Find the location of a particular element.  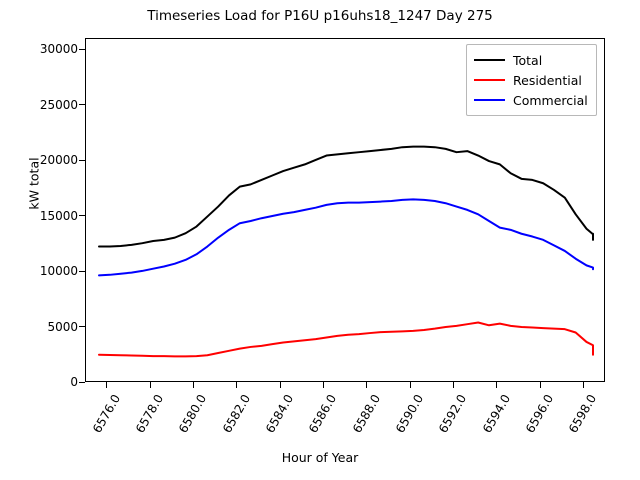

y-tick-label: 30000 is located at coordinates (58, 49).